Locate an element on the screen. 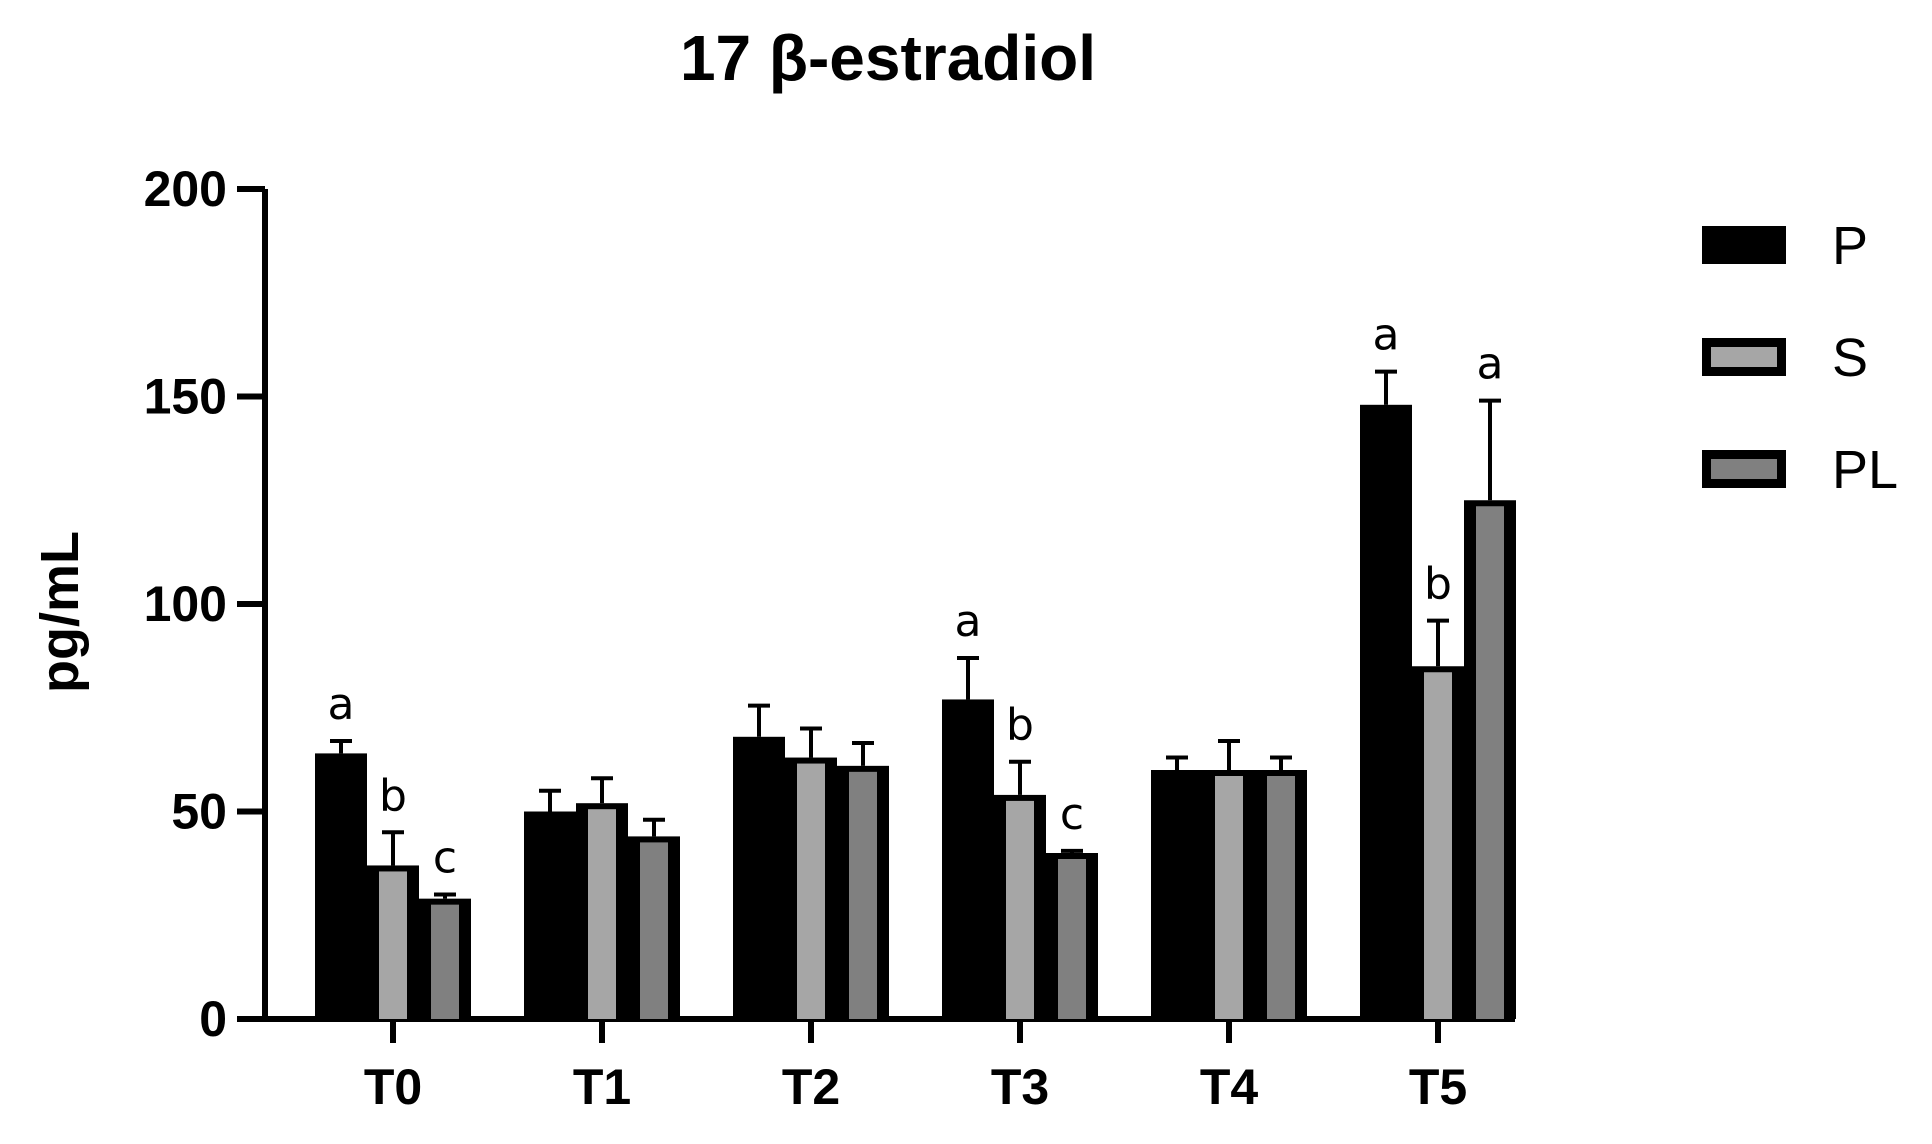 The width and height of the screenshot is (1932, 1144). legend-swatch-fill-PL is located at coordinates (1744, 469).